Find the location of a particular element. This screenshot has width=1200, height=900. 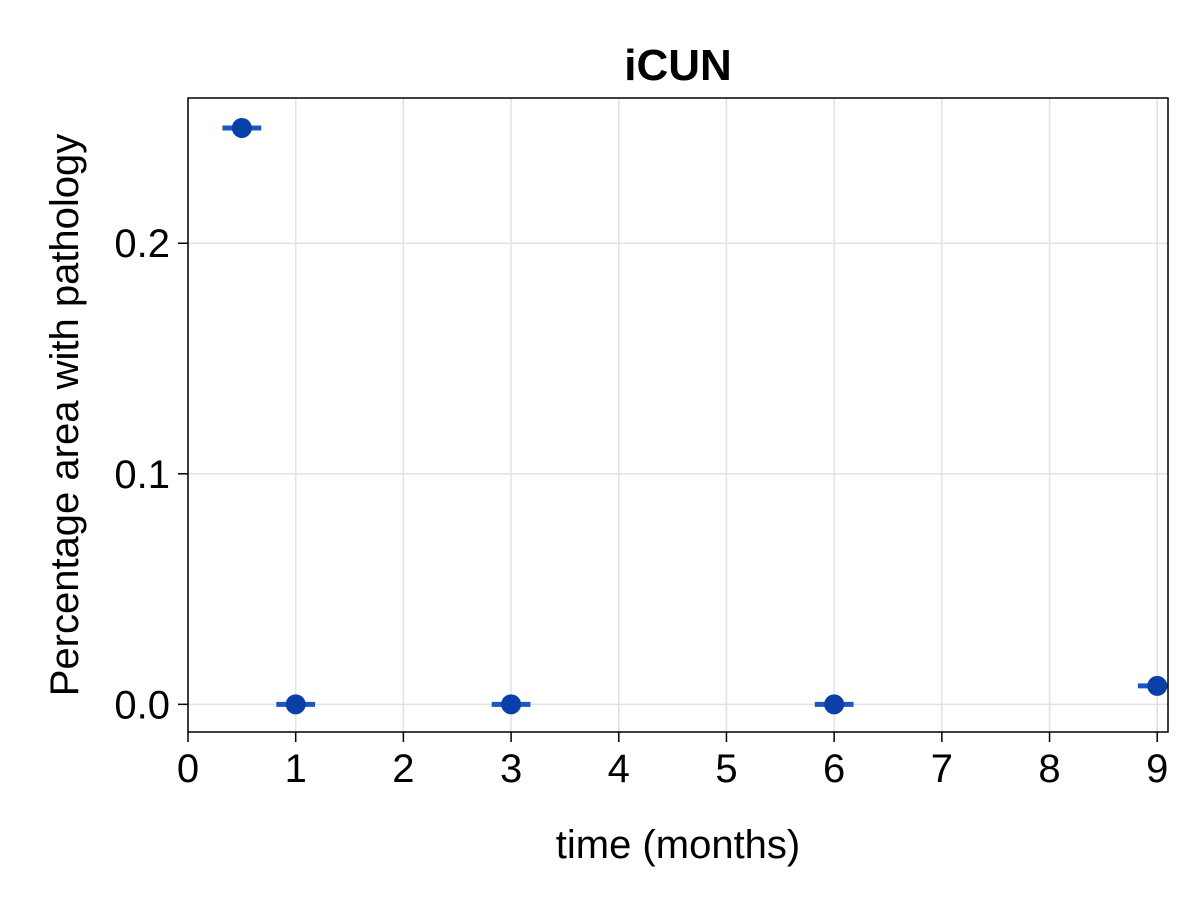

y-axis-ticks: 0.0 0.1 0.2 is located at coordinates (151, 474).